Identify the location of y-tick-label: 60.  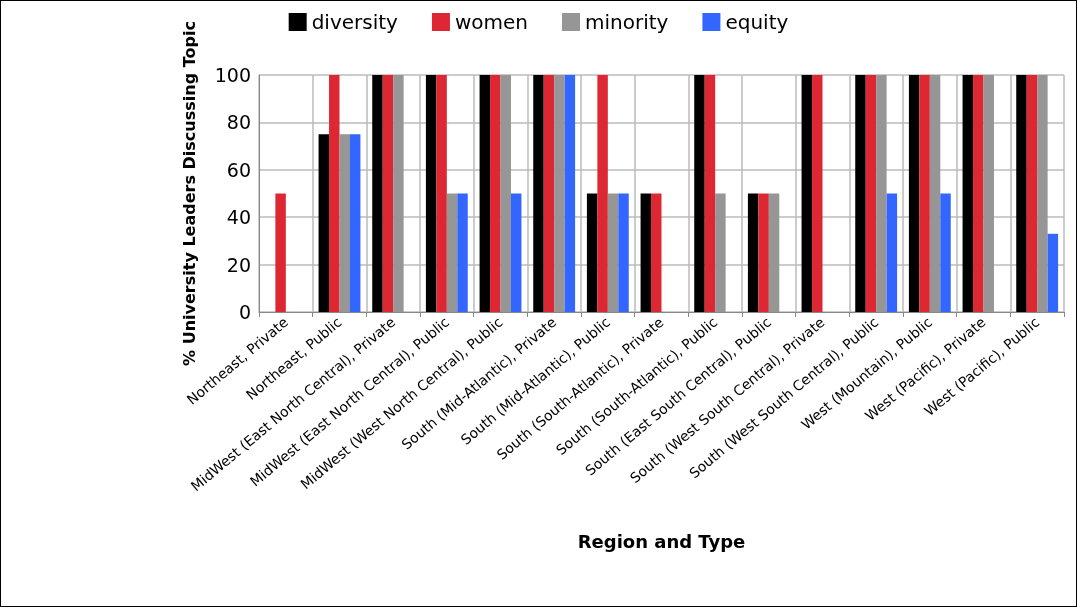
(238, 169).